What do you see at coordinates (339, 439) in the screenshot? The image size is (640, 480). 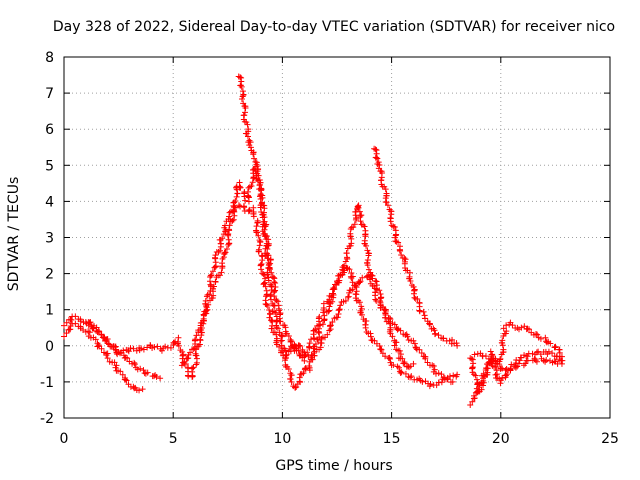 I see `x-tick-labels: 0 5 10 15 20 25` at bounding box center [339, 439].